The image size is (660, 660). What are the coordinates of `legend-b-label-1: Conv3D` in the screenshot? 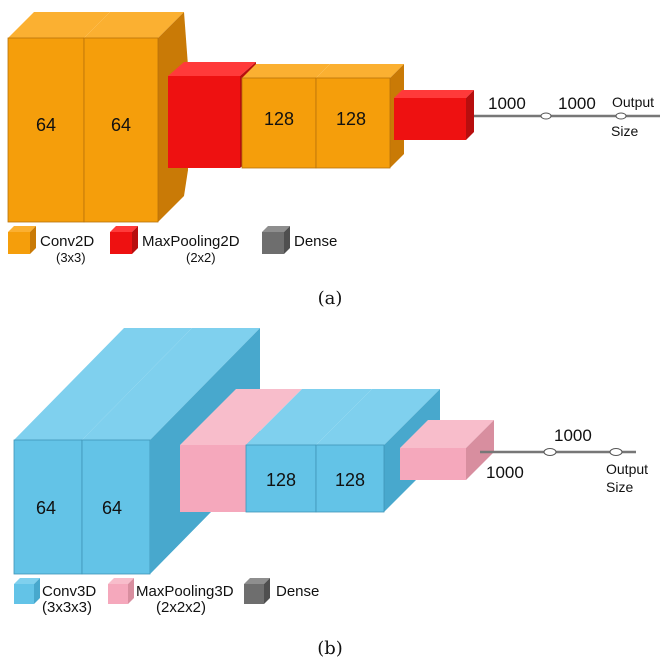 It's located at (69, 591).